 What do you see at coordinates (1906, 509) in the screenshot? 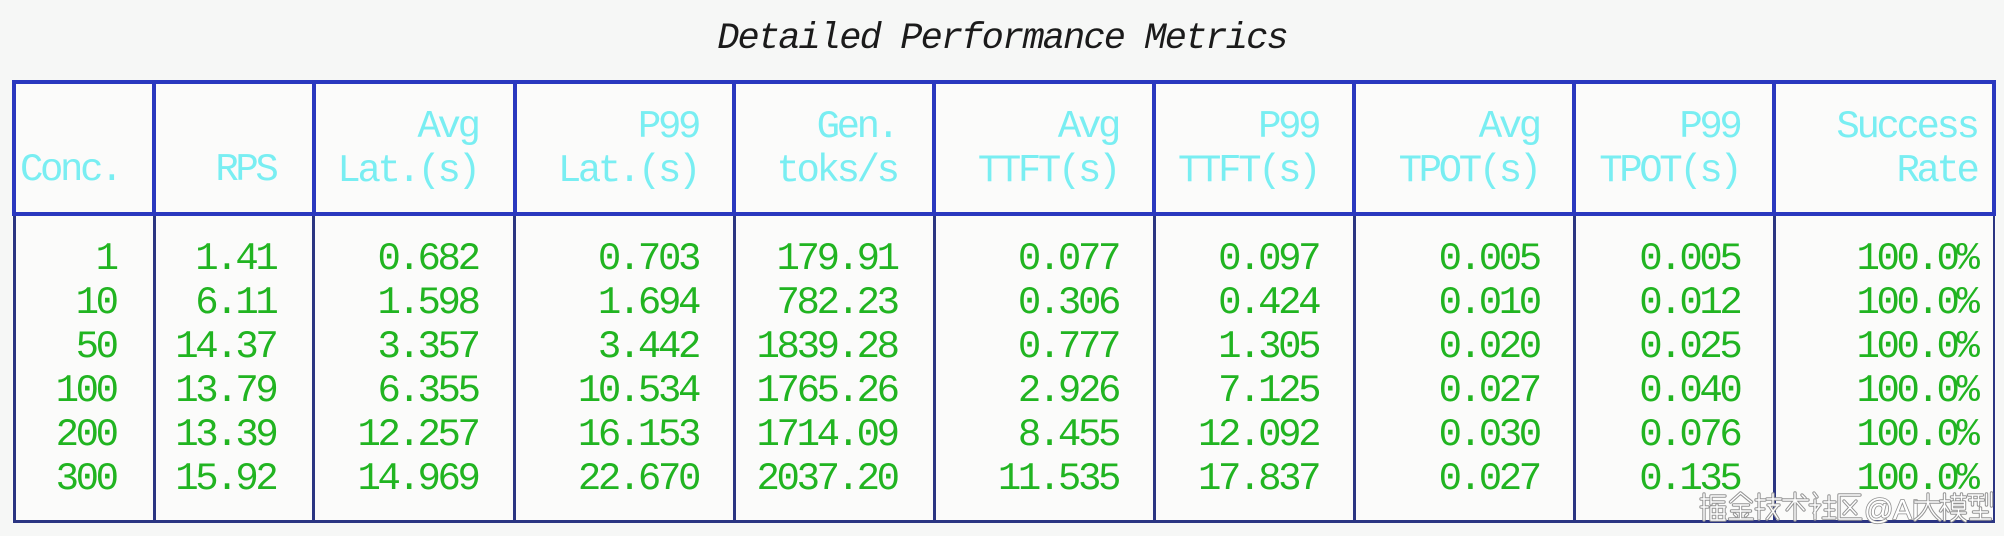
I see `svg-text: AI` at bounding box center [1906, 509].